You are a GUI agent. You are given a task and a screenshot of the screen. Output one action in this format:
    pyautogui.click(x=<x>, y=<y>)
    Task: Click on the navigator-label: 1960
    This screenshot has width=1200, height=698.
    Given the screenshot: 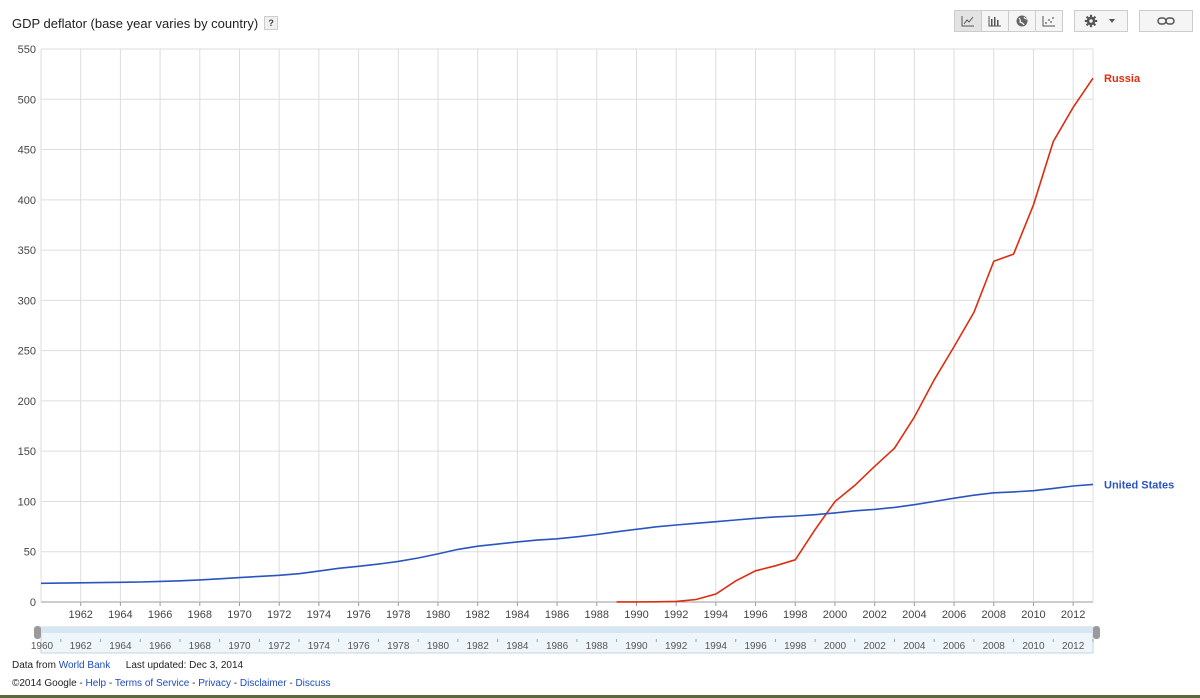 What is the action you would take?
    pyautogui.click(x=42, y=646)
    